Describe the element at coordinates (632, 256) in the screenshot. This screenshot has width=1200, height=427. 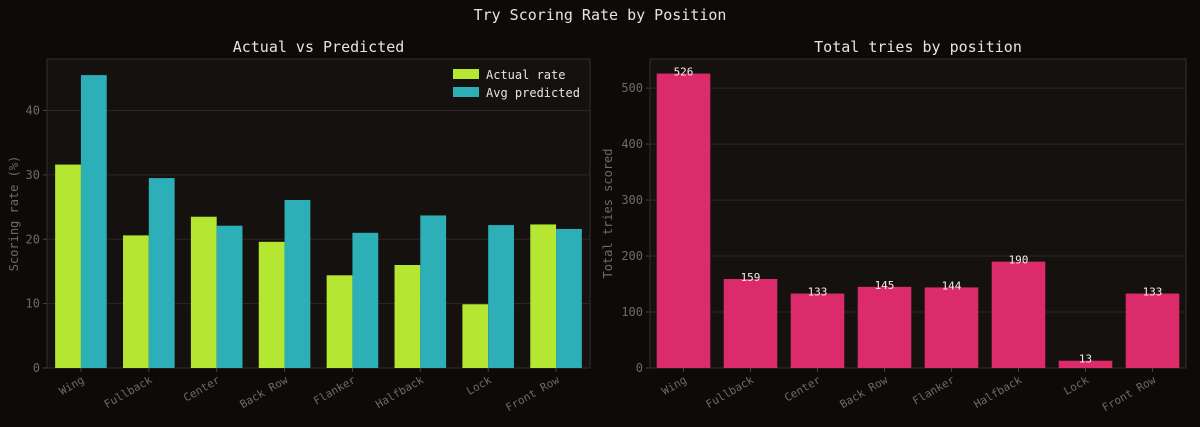
I see `y-tick-label: 200` at that location.